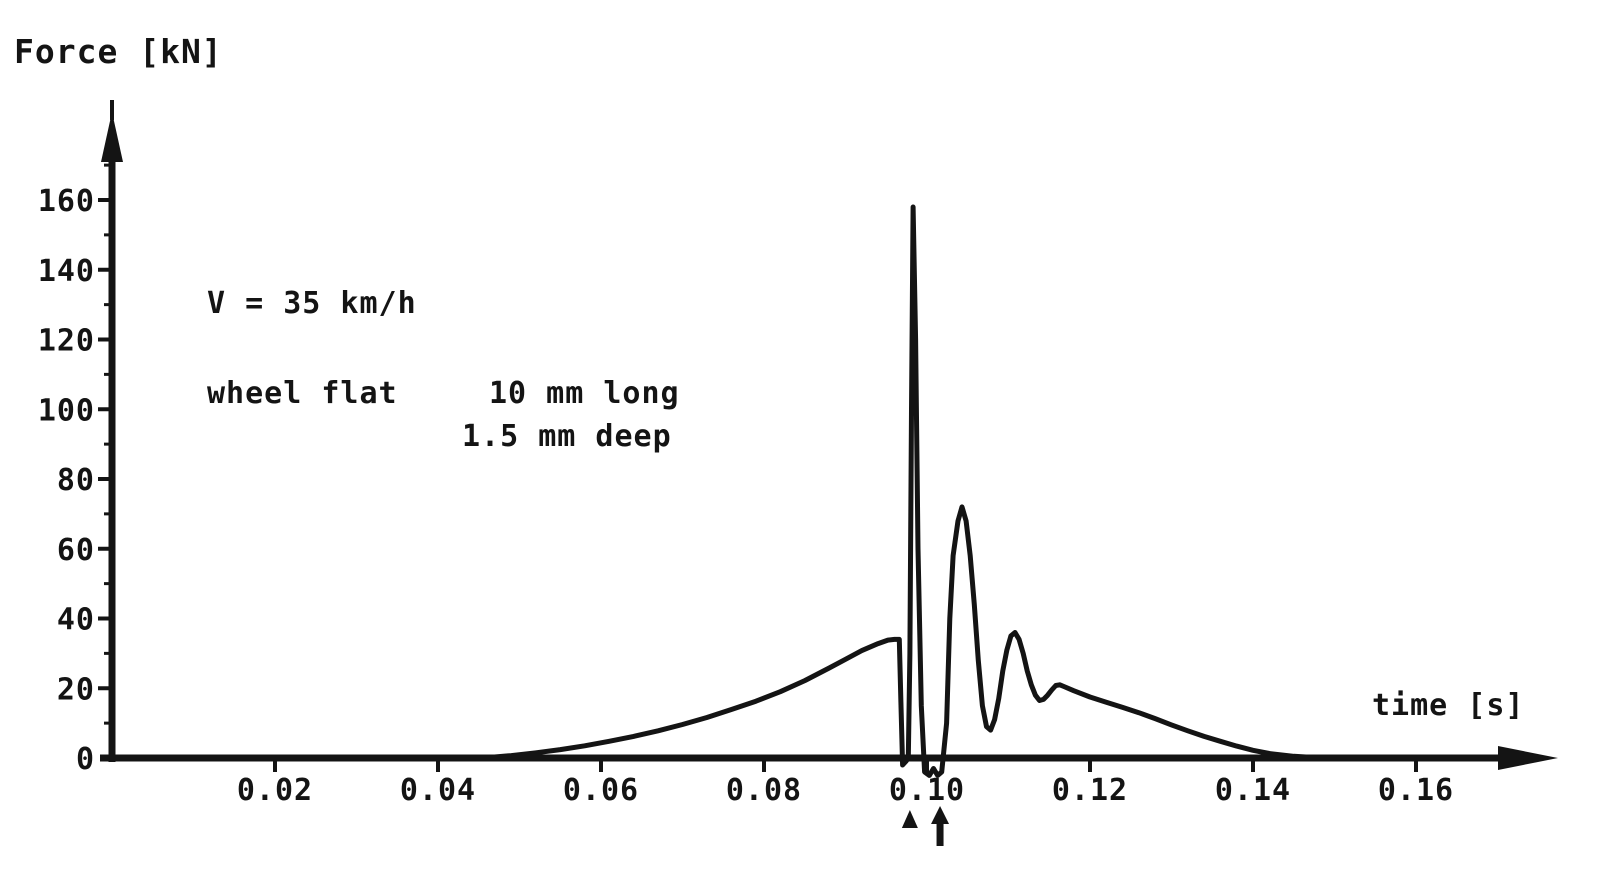  I want to click on y-tick-label: 140, so click(66, 271).